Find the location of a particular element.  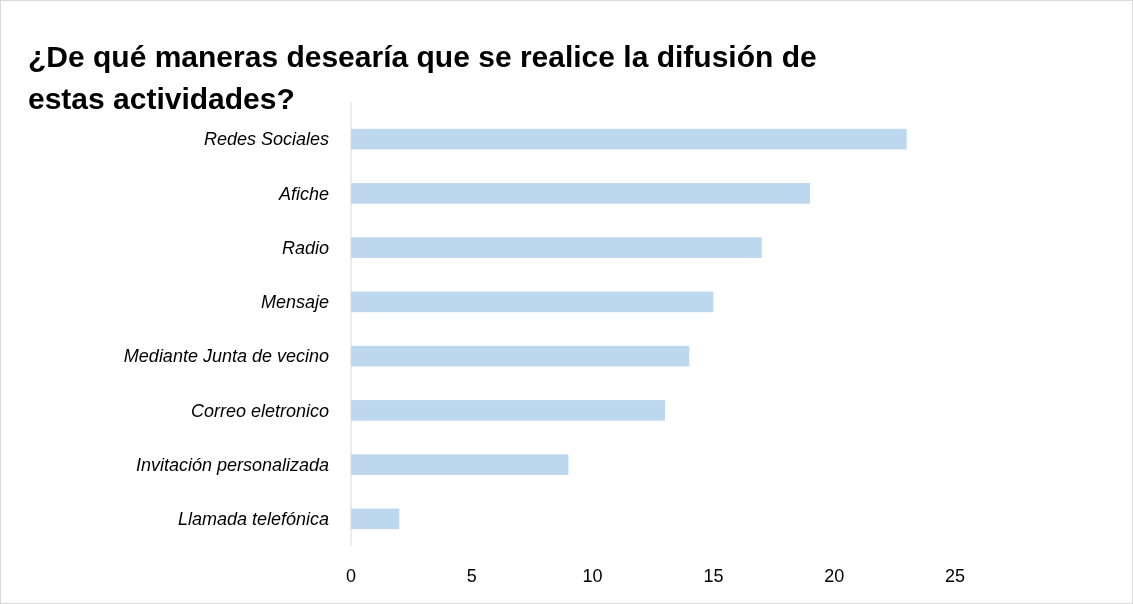

x-tick-label: 10 is located at coordinates (592, 576).